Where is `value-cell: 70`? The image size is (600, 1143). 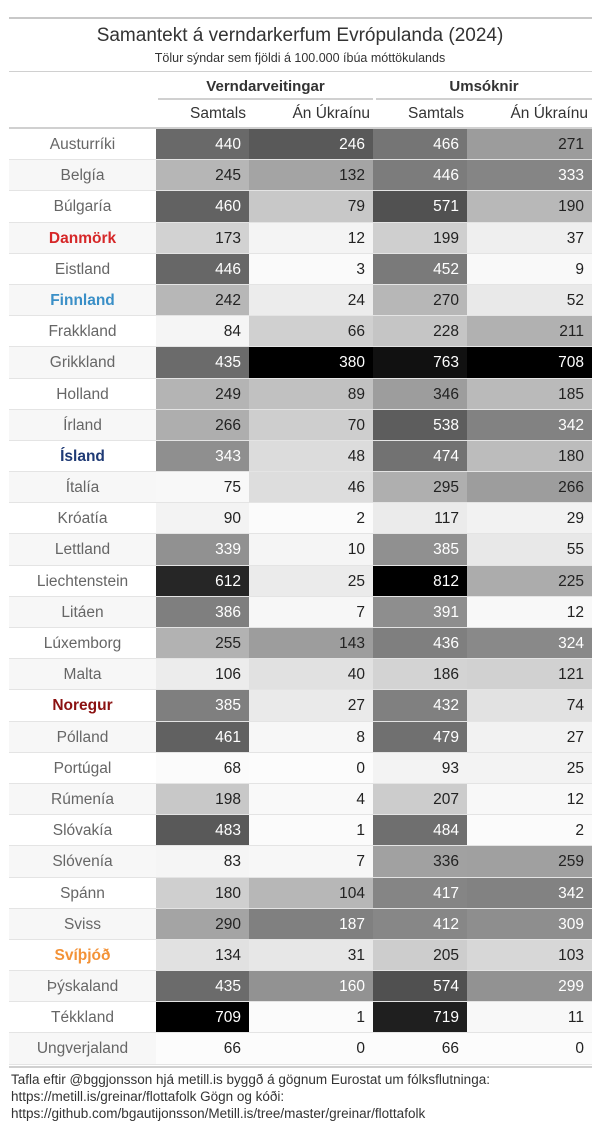 value-cell: 70 is located at coordinates (311, 425).